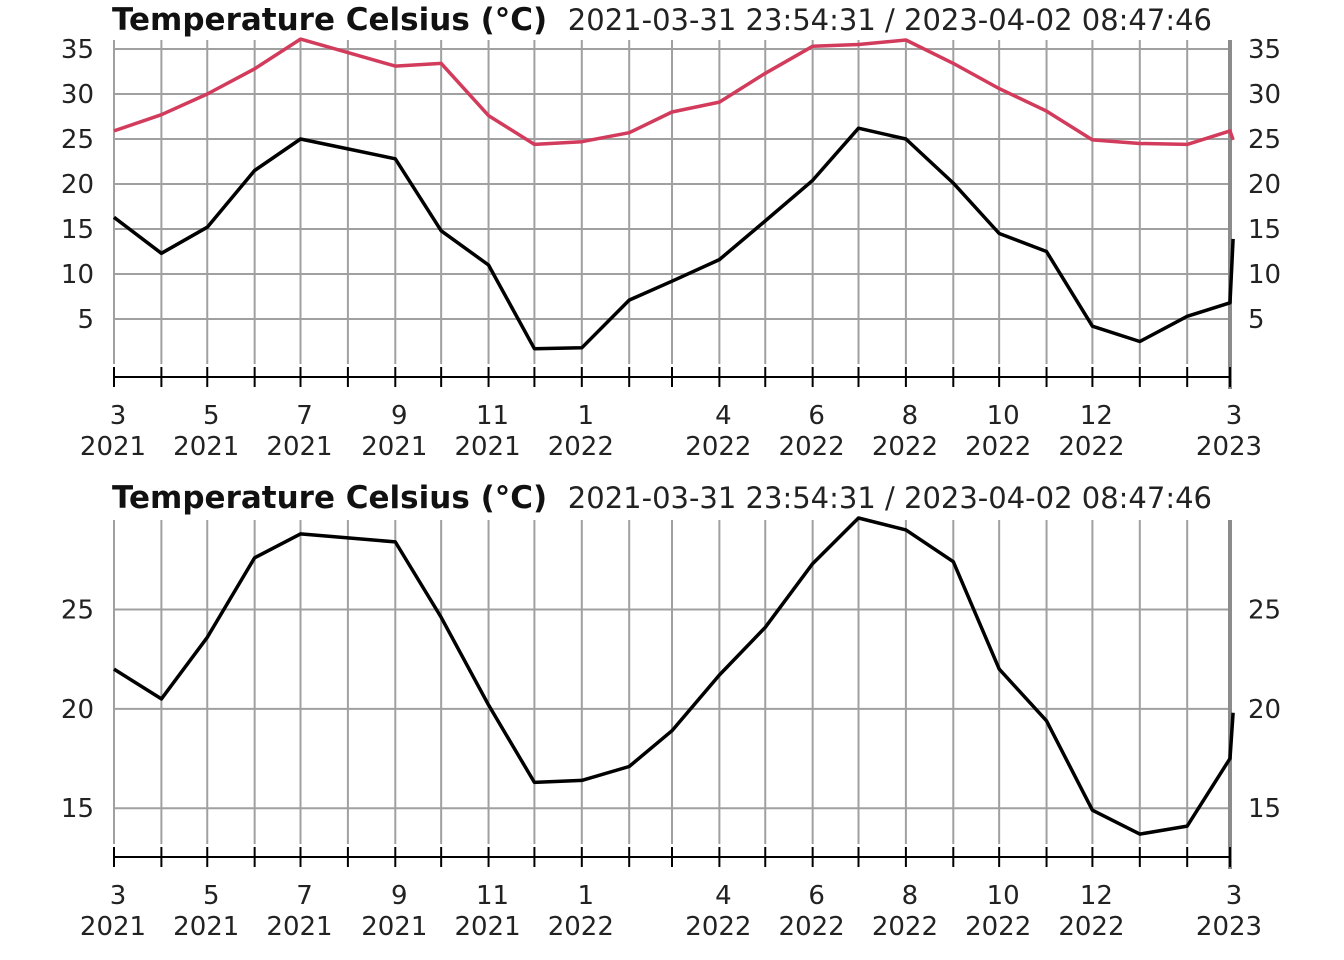  Describe the element at coordinates (77, 50) in the screenshot. I see `y-tick-label-left: 35` at that location.